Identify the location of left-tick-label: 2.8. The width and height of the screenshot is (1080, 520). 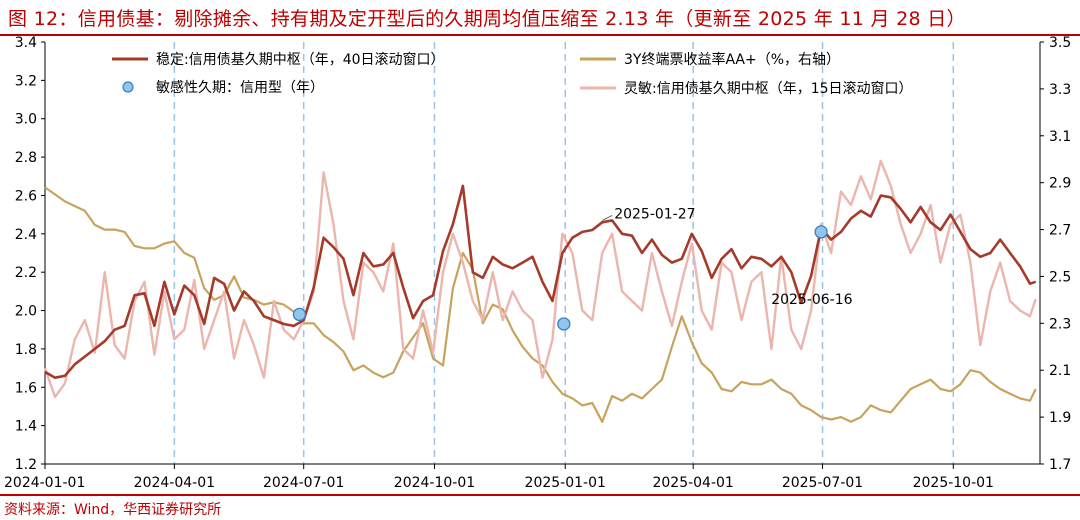
(26, 158).